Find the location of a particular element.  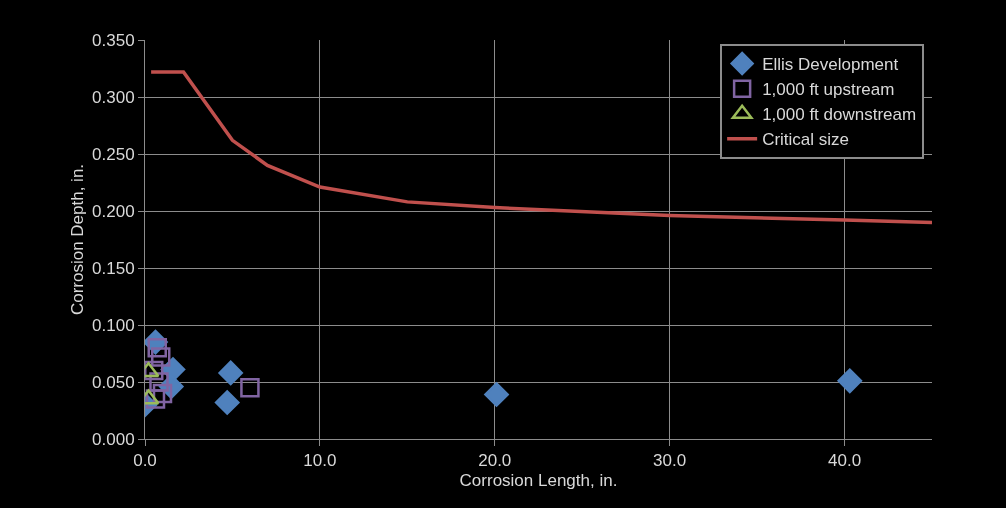

y-tick-label: 0.350 is located at coordinates (113, 40).